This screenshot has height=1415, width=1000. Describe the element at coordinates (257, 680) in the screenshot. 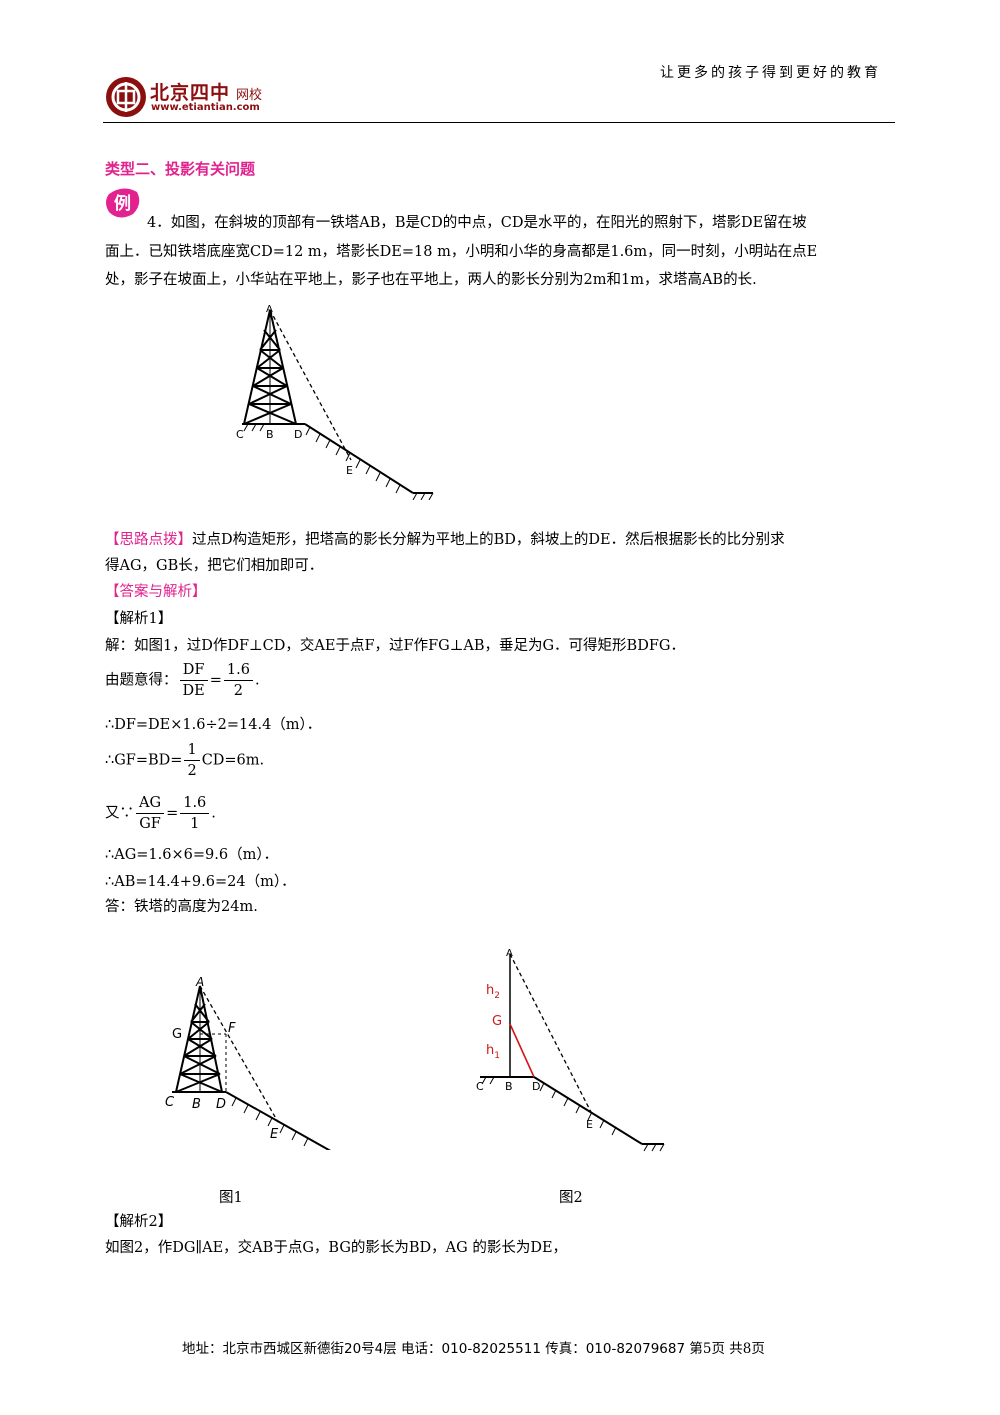

I see `period: .` at that location.